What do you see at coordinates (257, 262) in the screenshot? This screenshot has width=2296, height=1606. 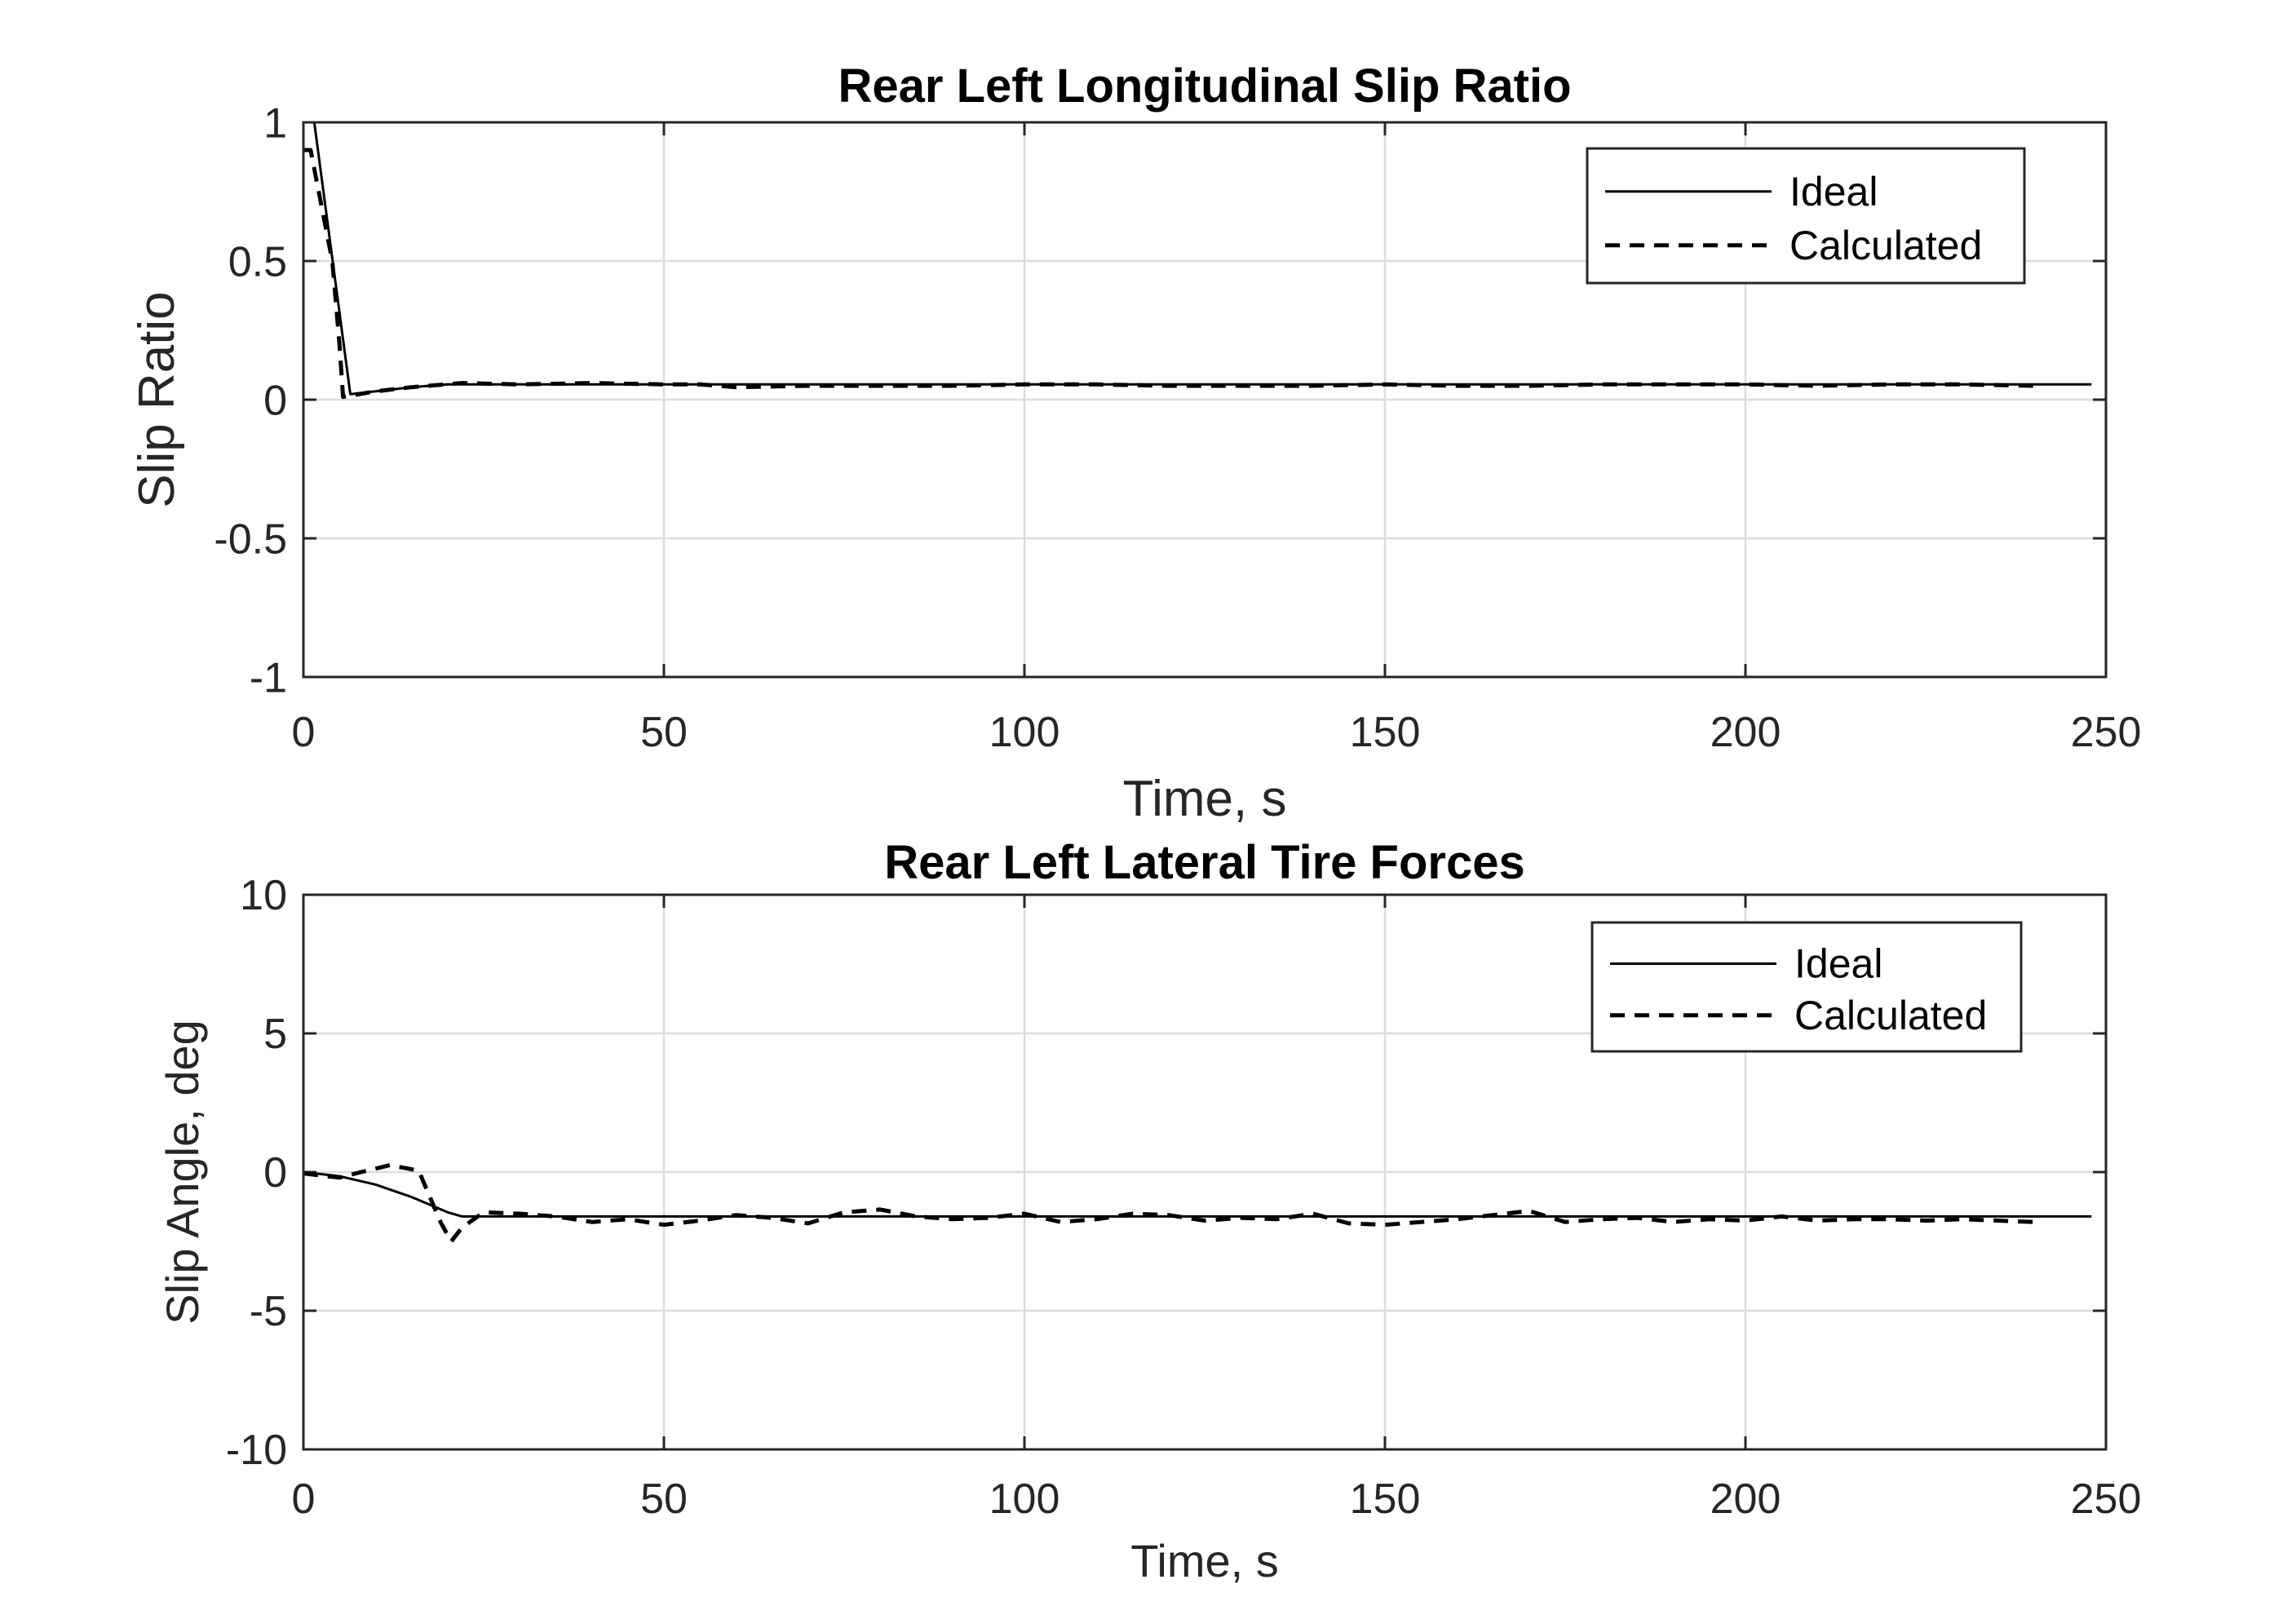 I see `y-tick-label: 0.5` at bounding box center [257, 262].